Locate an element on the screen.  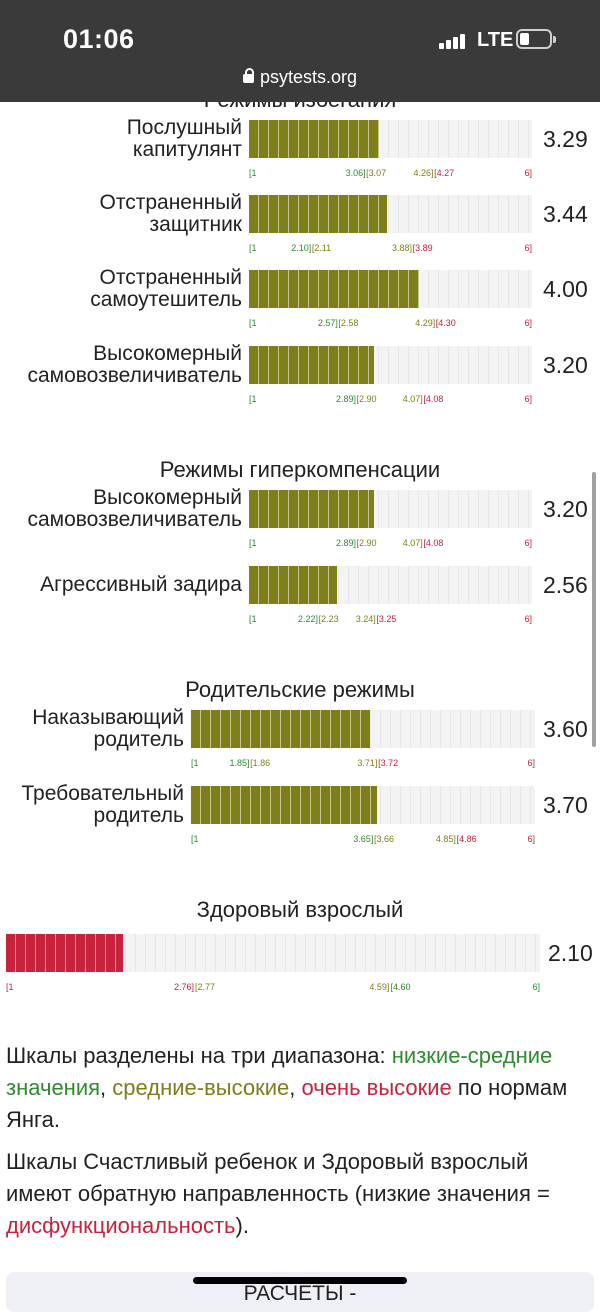
scale-score: 2.10 is located at coordinates (570, 953).